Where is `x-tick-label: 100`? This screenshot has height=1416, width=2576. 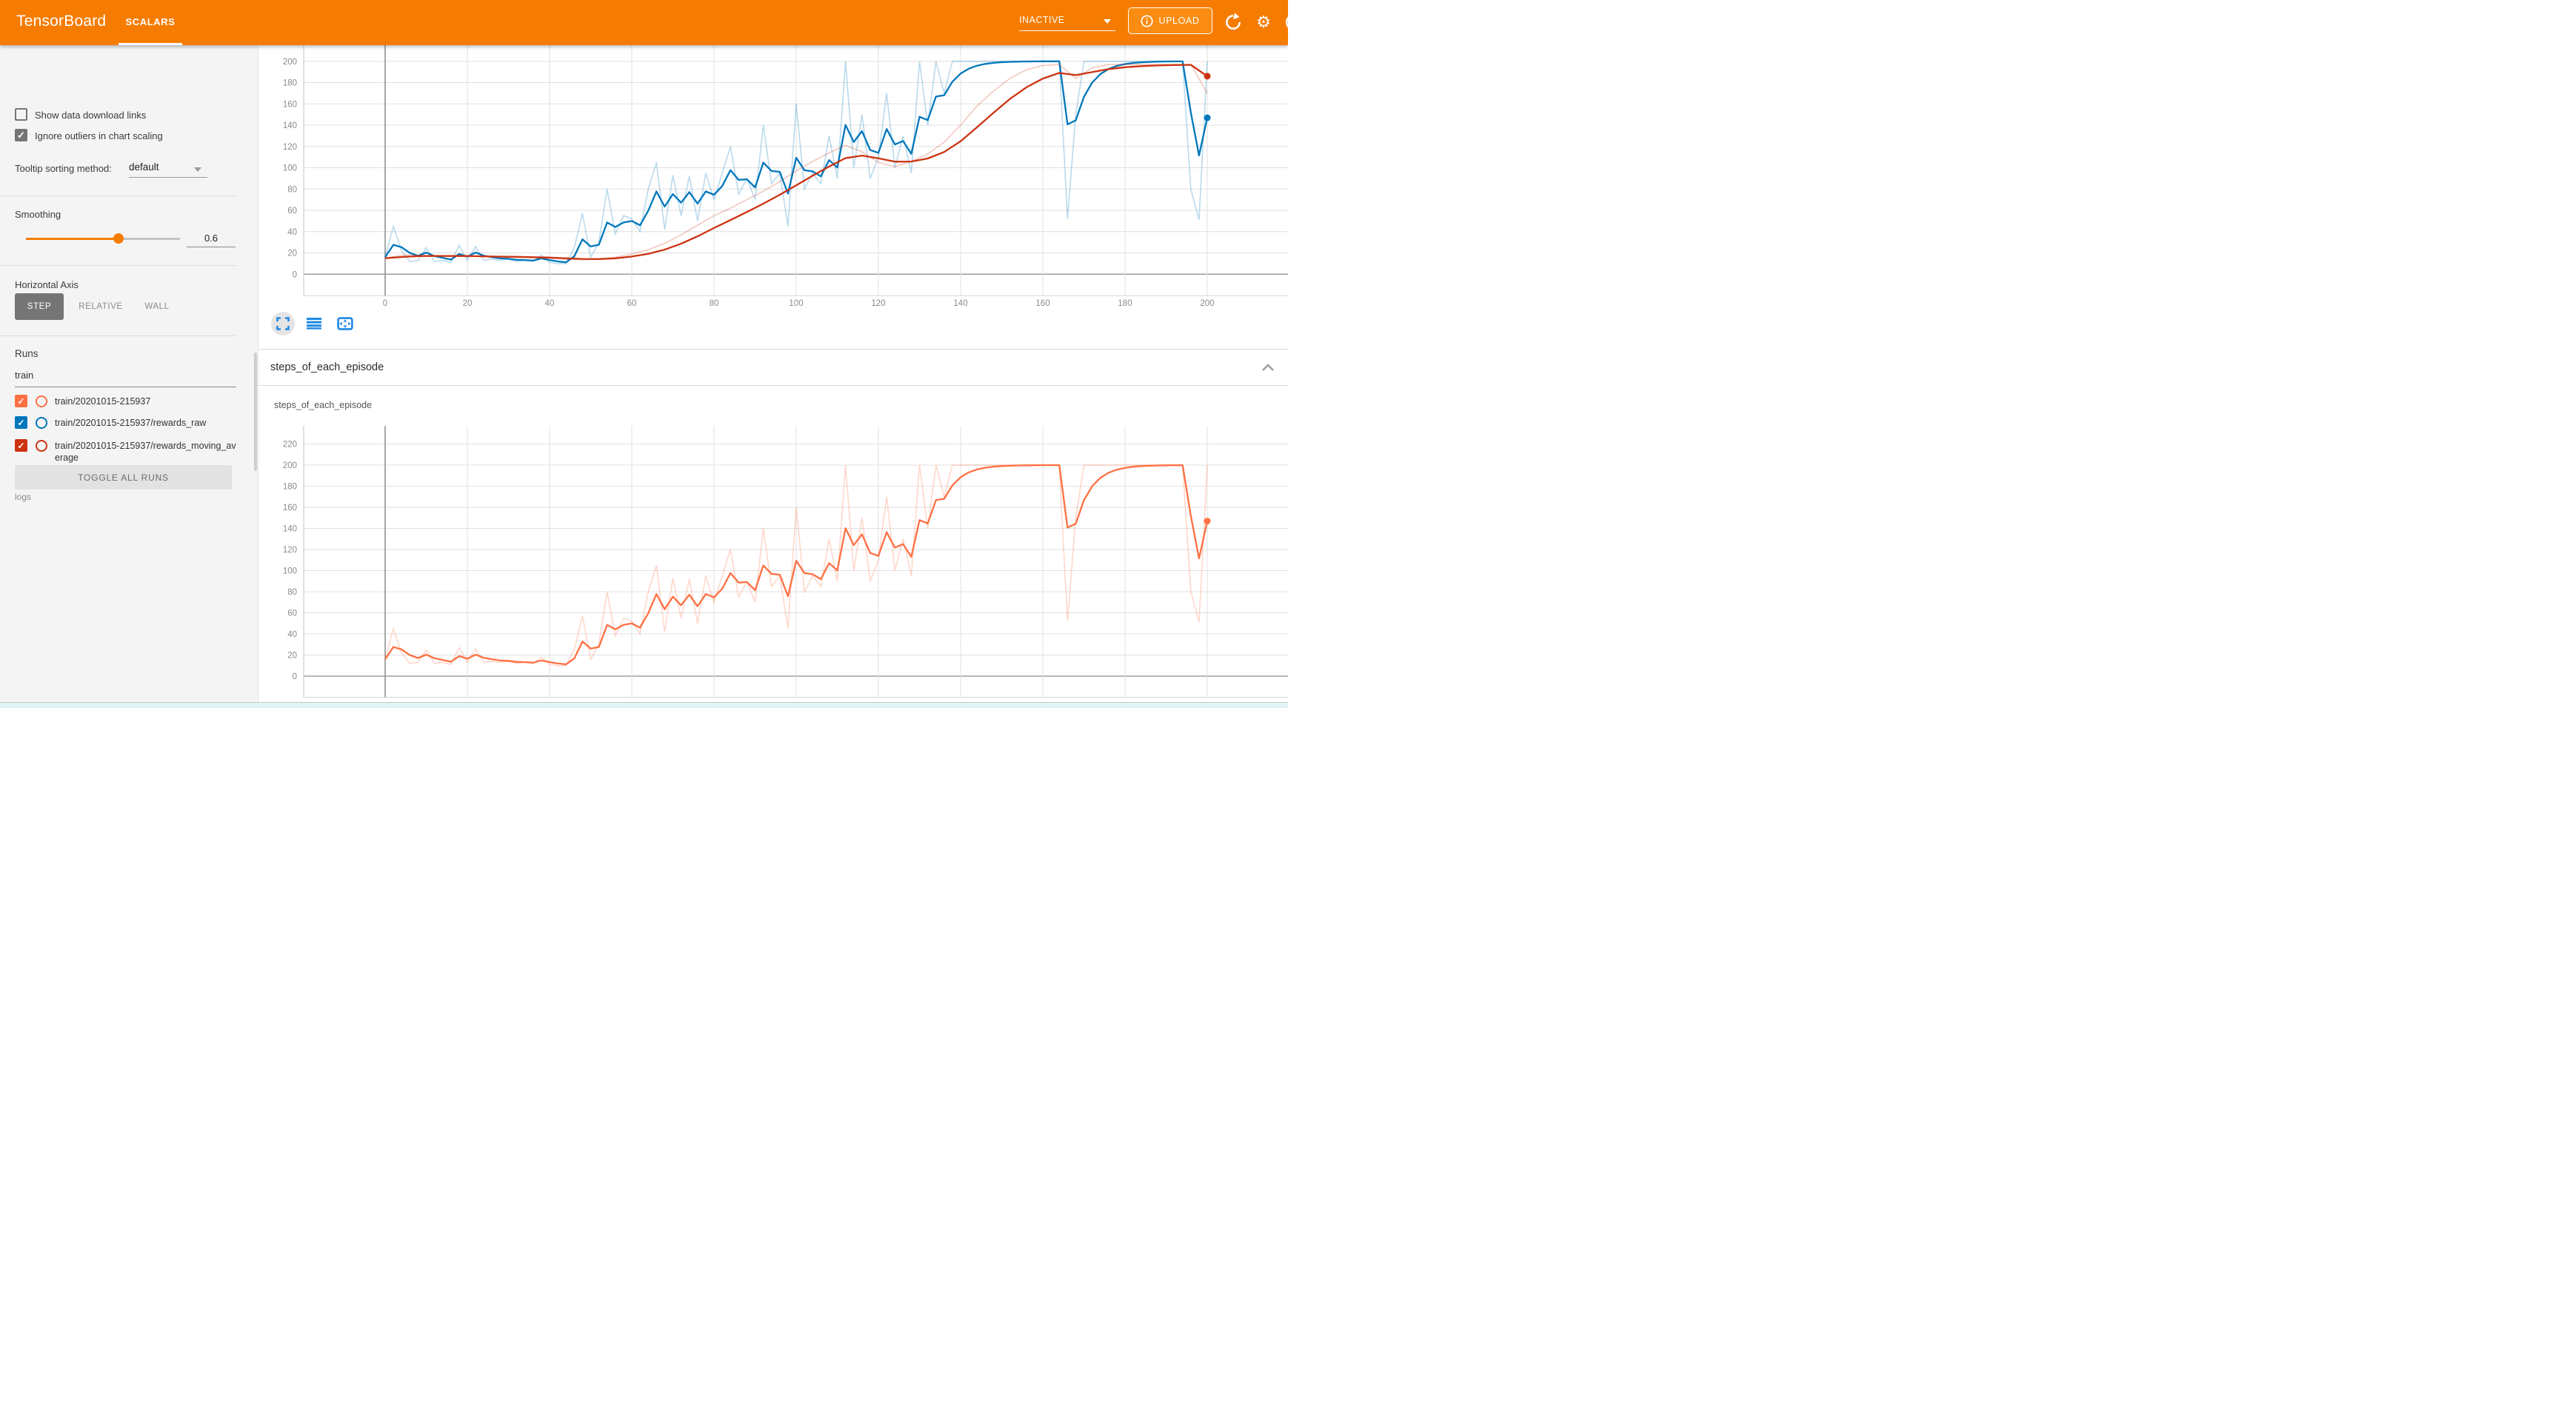
x-tick-label: 100 is located at coordinates (796, 303).